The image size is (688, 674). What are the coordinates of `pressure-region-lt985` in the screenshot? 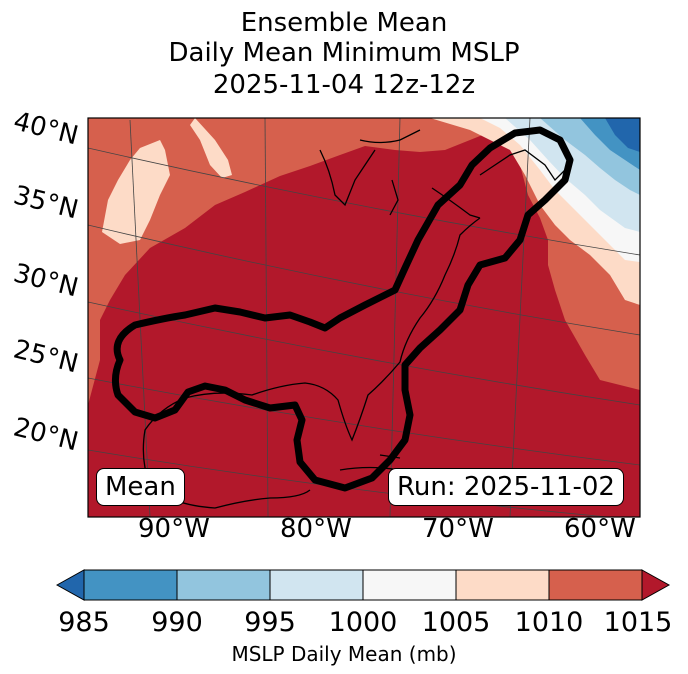 It's located at (622, 135).